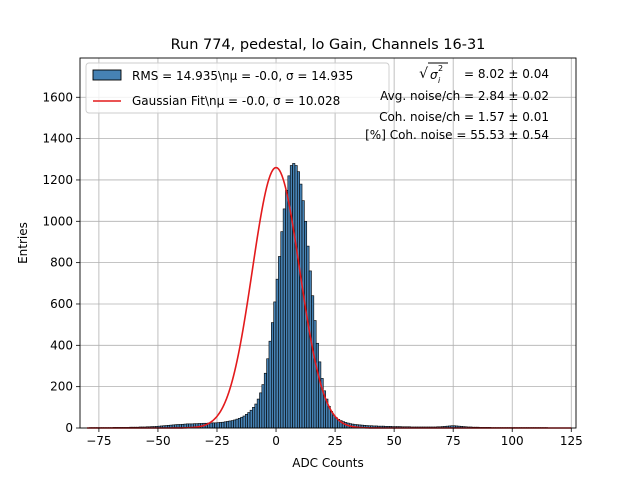 The height and width of the screenshot is (480, 640). What do you see at coordinates (440, 68) in the screenshot?
I see `annotation-sigma-sup: 2` at bounding box center [440, 68].